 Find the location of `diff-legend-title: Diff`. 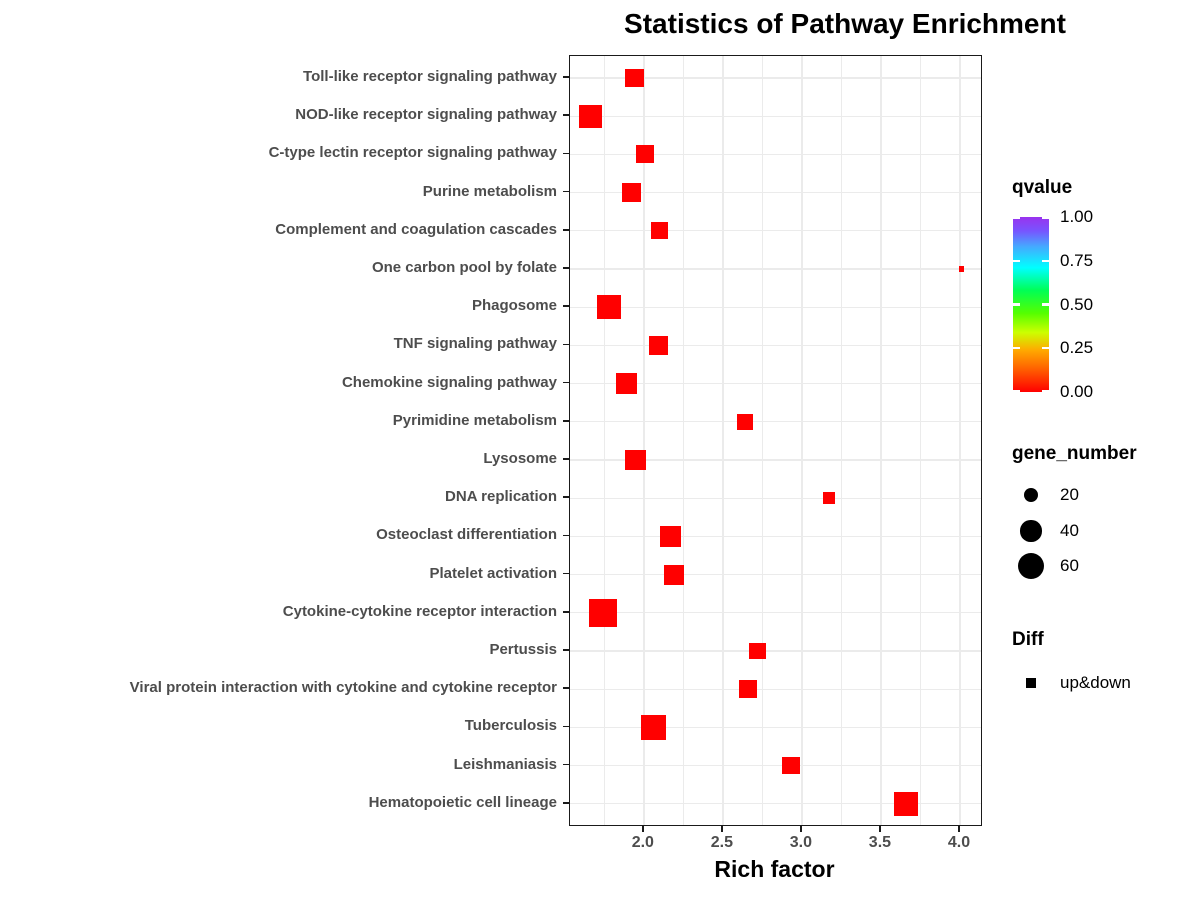

diff-legend-title: Diff is located at coordinates (1028, 639).